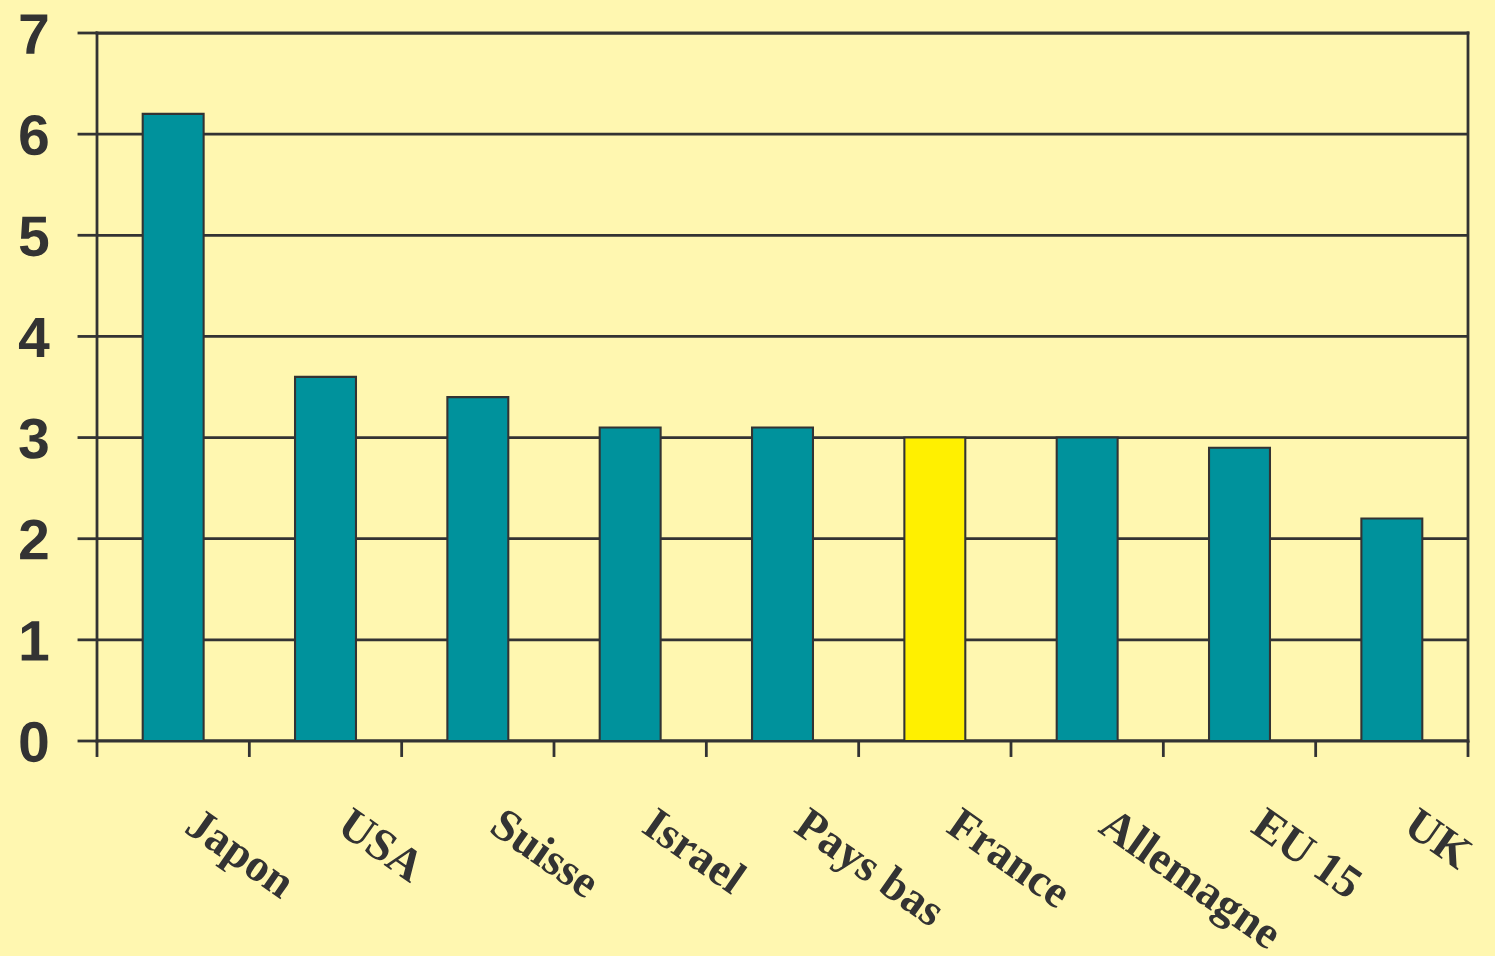  Describe the element at coordinates (867, 867) in the screenshot. I see `x-tick-label: Pays bas` at that location.